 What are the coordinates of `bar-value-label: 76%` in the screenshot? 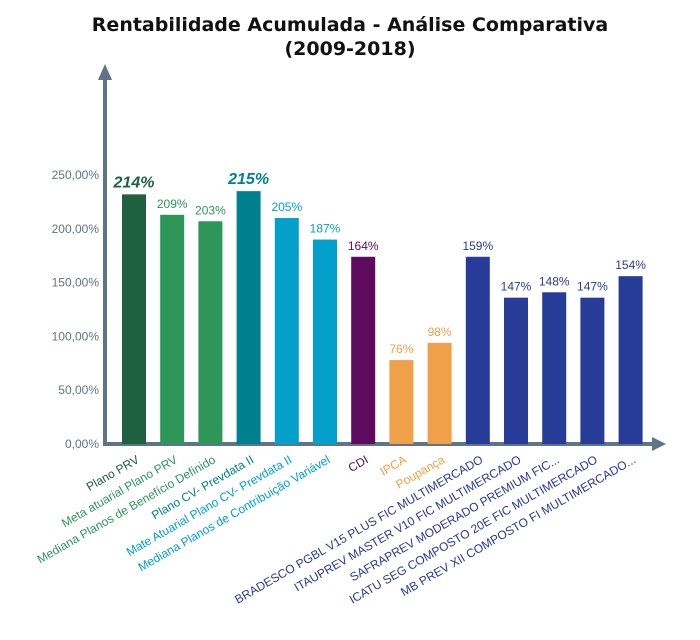 It's located at (401, 349).